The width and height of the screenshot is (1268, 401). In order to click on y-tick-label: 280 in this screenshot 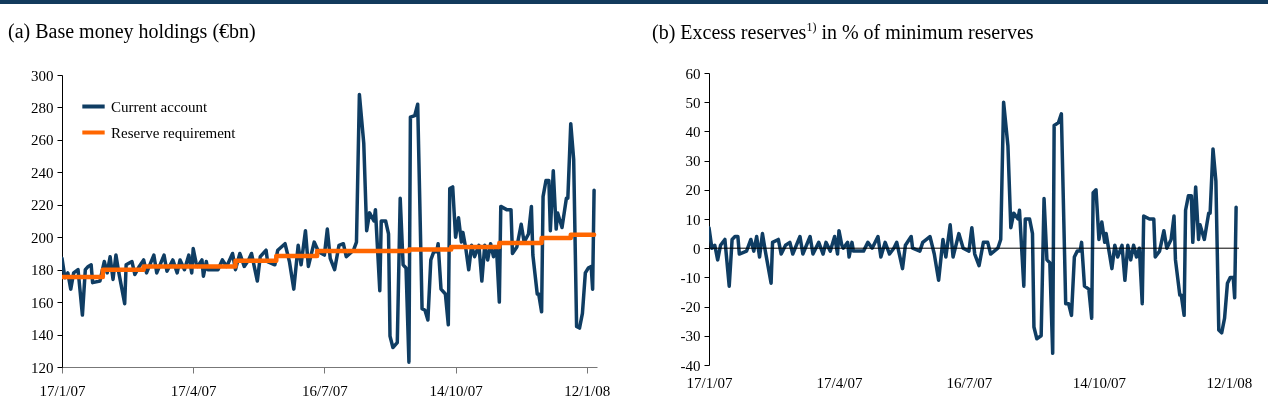, I will do `click(42, 107)`.